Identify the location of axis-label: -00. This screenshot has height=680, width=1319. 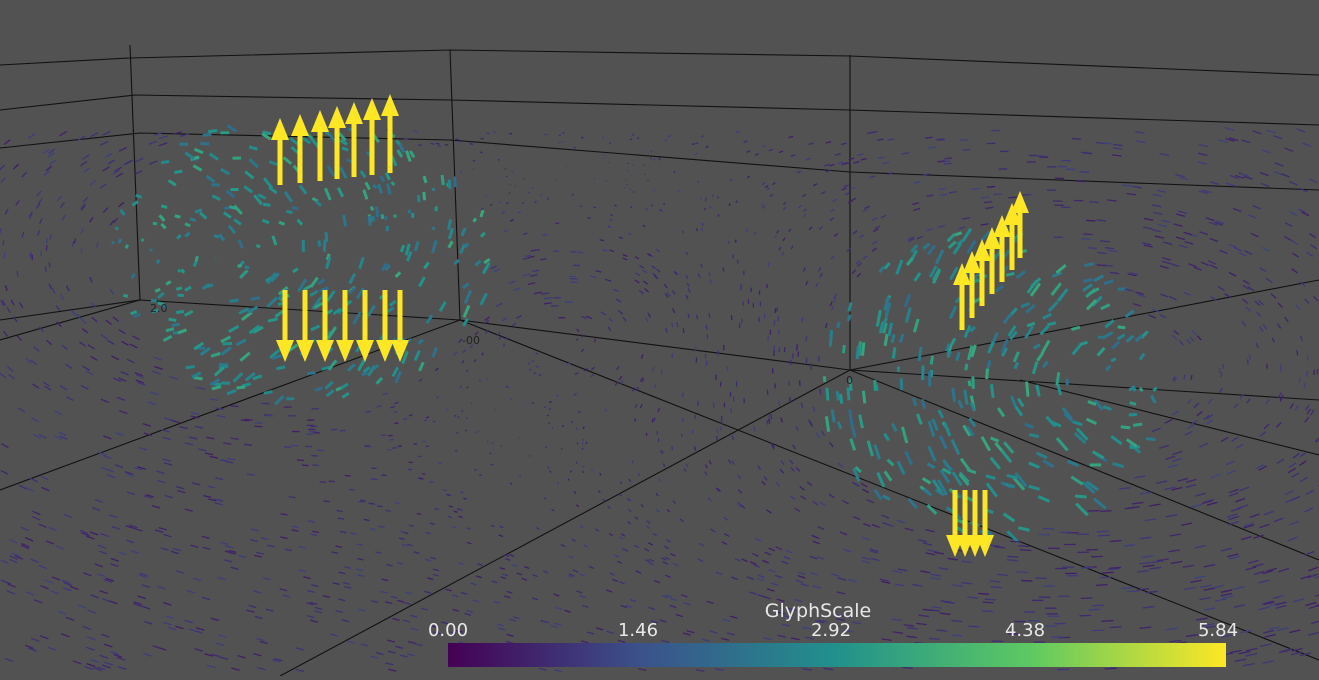
(471, 340).